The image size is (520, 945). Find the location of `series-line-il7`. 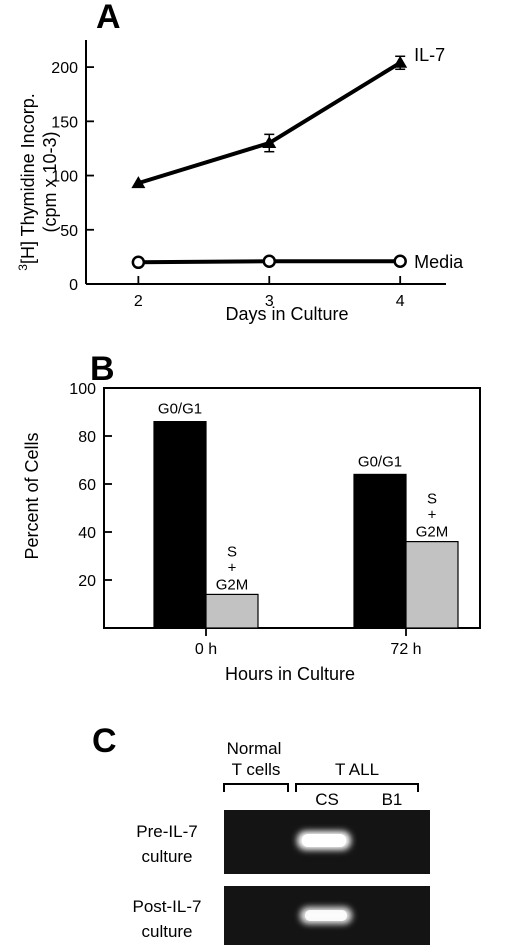

series-line-il7 is located at coordinates (269, 123).